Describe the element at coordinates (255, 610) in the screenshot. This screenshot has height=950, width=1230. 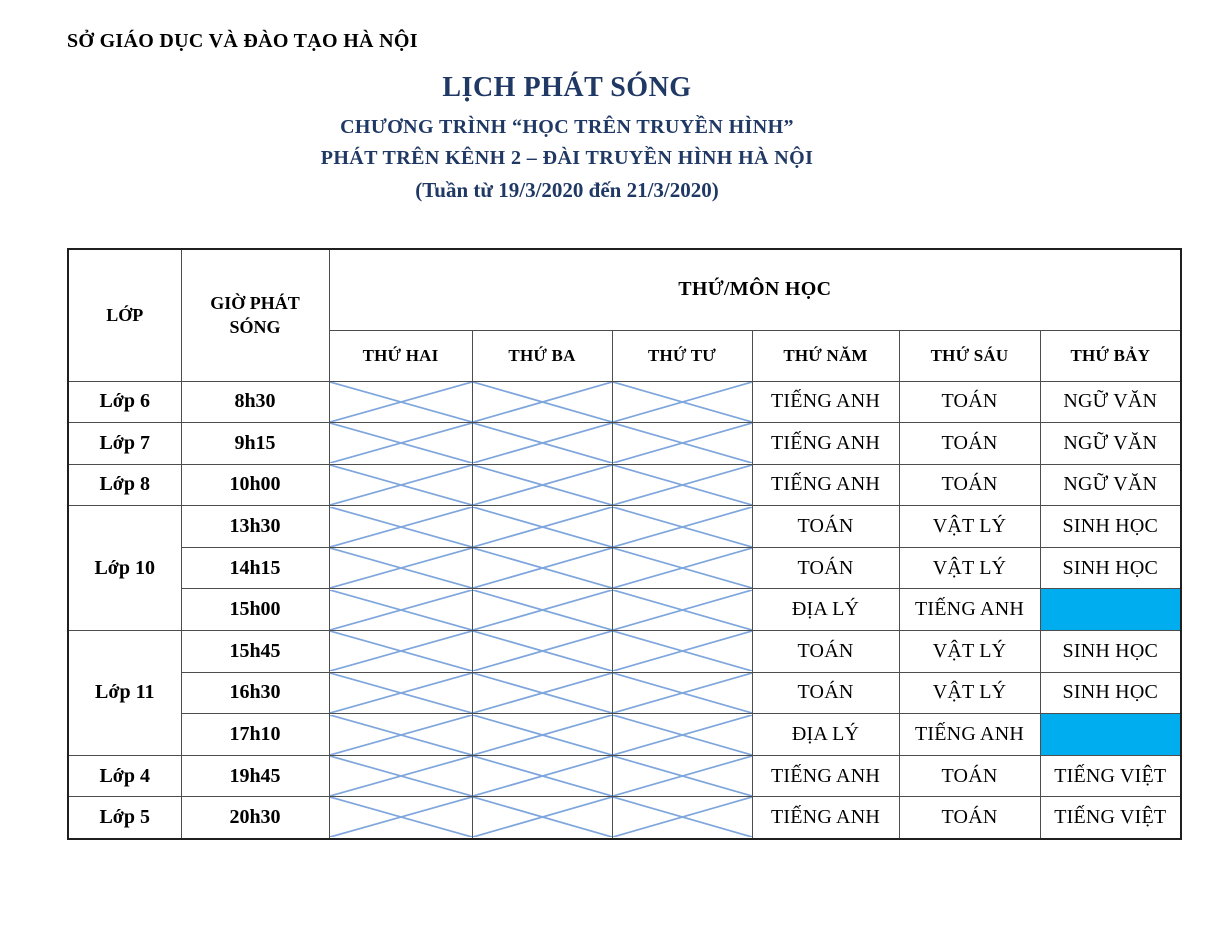
I see `broadcast-time-cell: 15h00` at that location.